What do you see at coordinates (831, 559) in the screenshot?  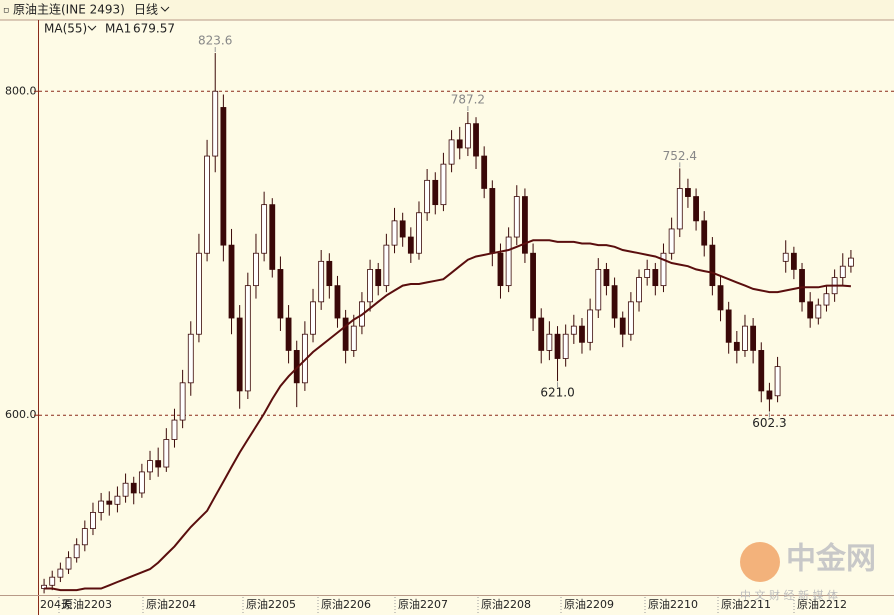 I see `watermark-text: 中金网` at bounding box center [831, 559].